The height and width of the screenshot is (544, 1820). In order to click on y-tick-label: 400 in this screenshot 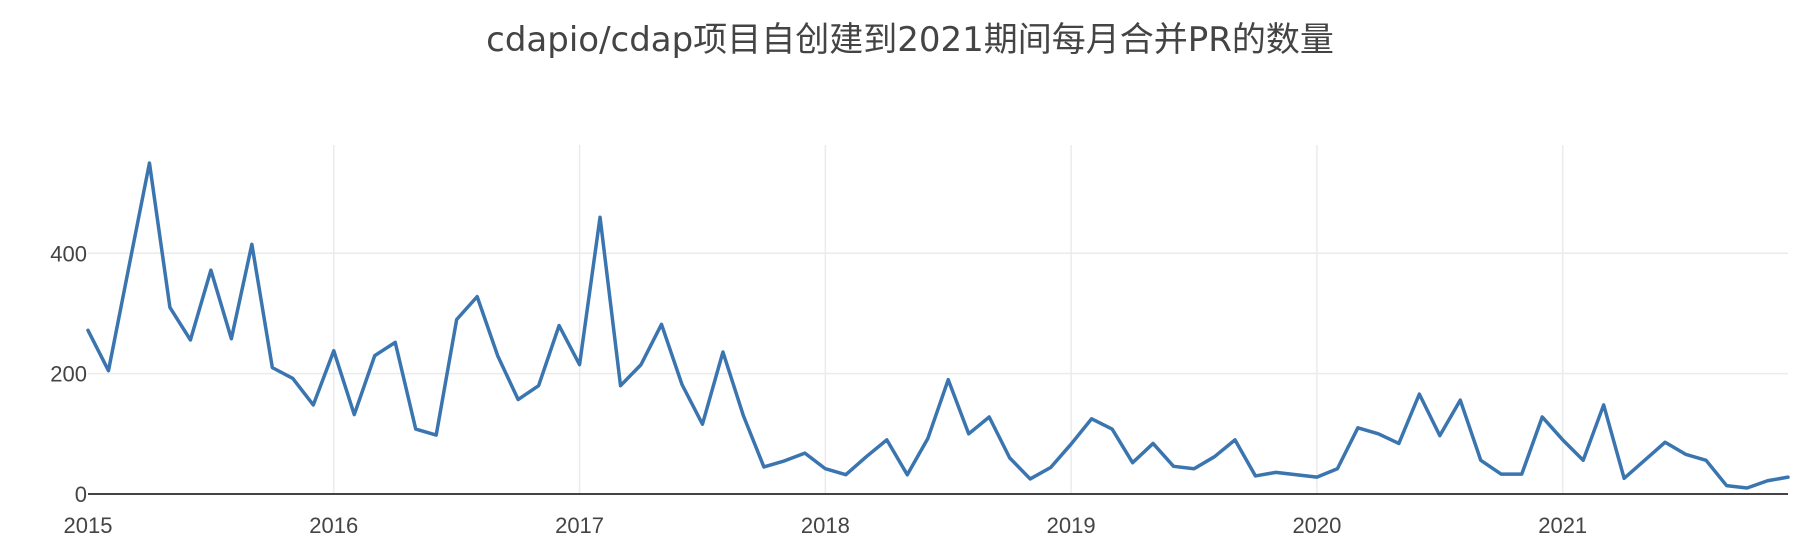, I will do `click(68, 253)`.